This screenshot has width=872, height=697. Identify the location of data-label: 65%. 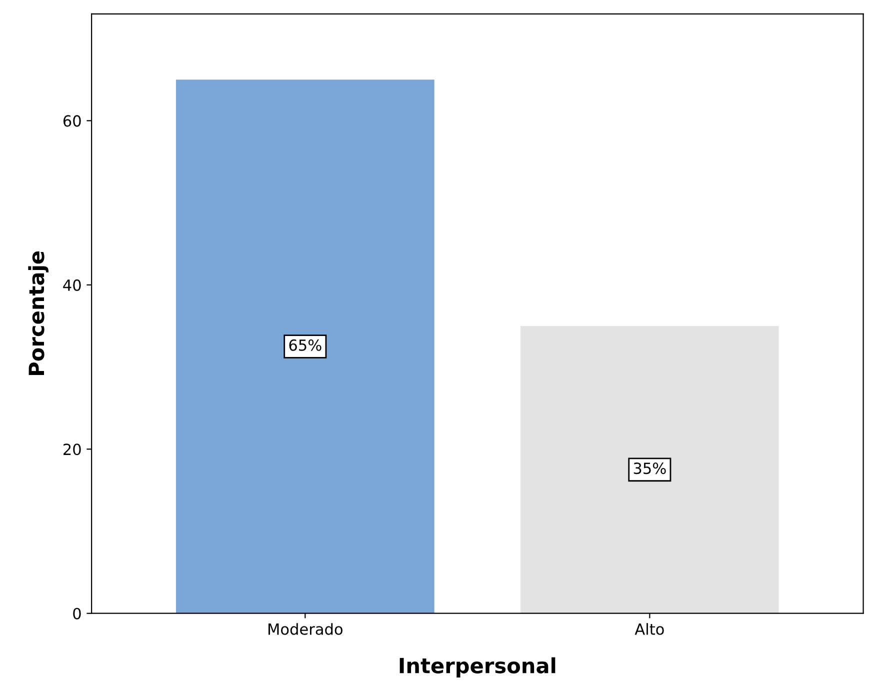
(305, 345).